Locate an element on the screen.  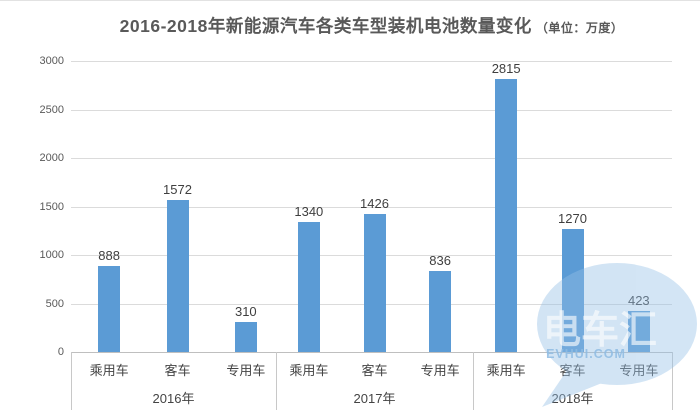
bar-value-label: 310 is located at coordinates (245, 311).